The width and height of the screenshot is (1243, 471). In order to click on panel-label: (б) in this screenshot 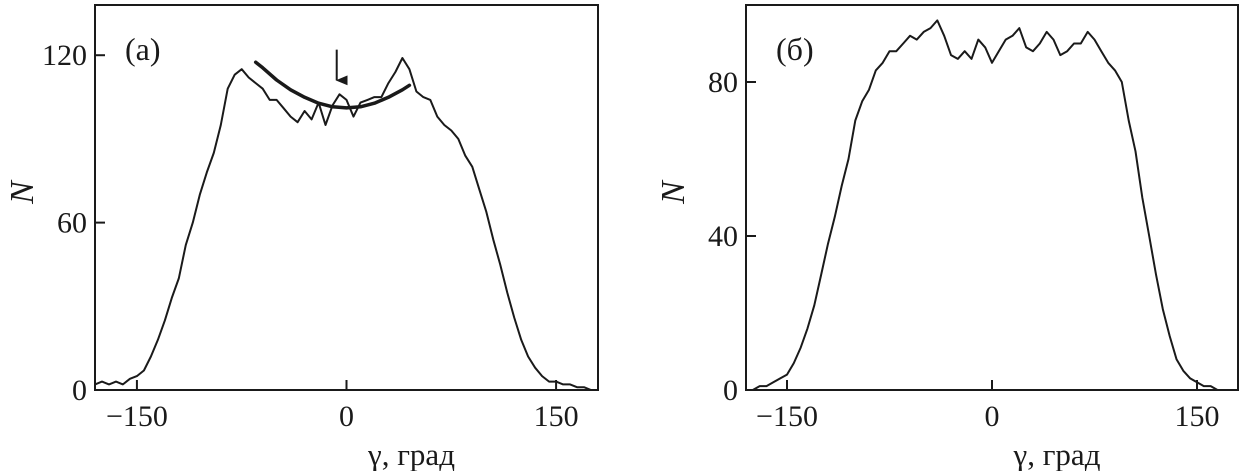, I will do `click(795, 49)`.